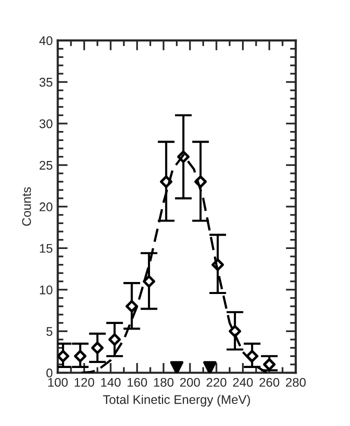 Image resolution: width=350 pixels, height=426 pixels. What do you see at coordinates (26, 206) in the screenshot?
I see `y-axis-title: Counts` at bounding box center [26, 206].